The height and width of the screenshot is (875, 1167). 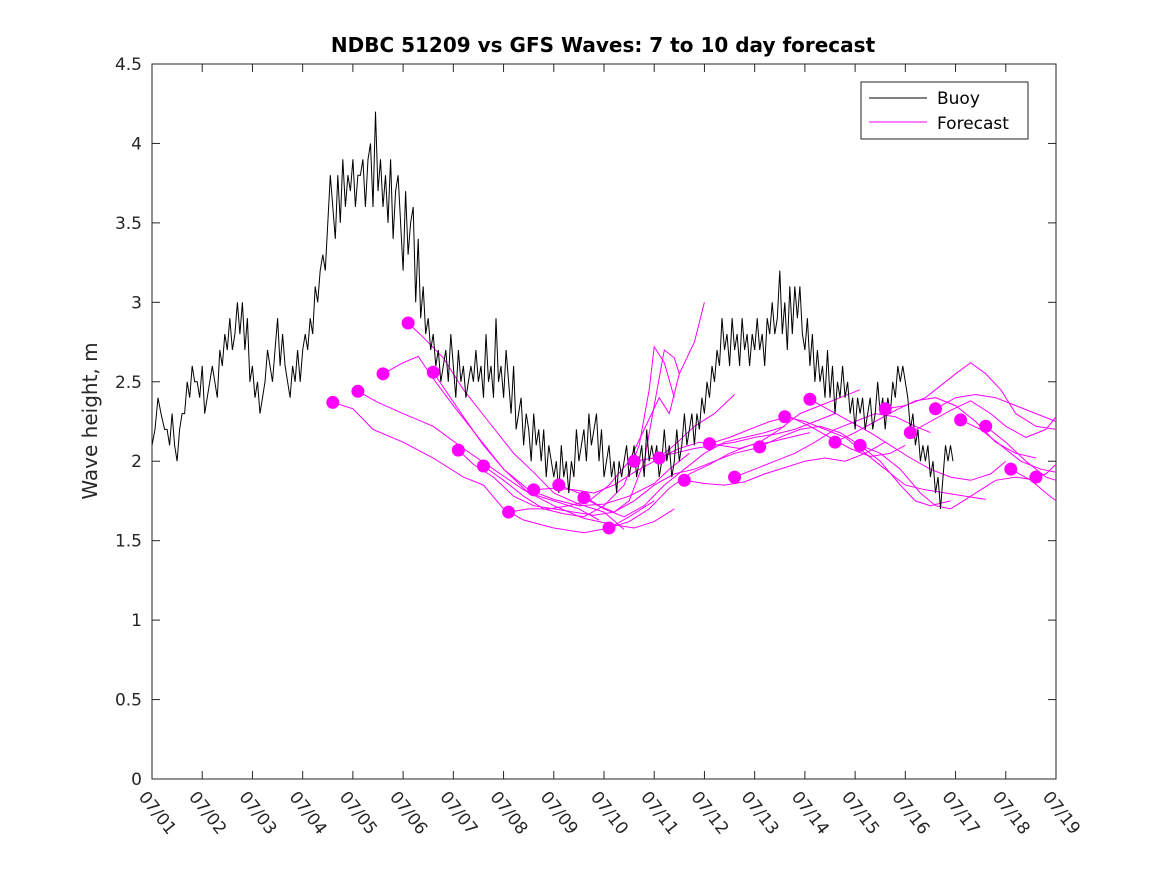 I want to click on y-tick-label: 3.5, so click(x=128, y=224).